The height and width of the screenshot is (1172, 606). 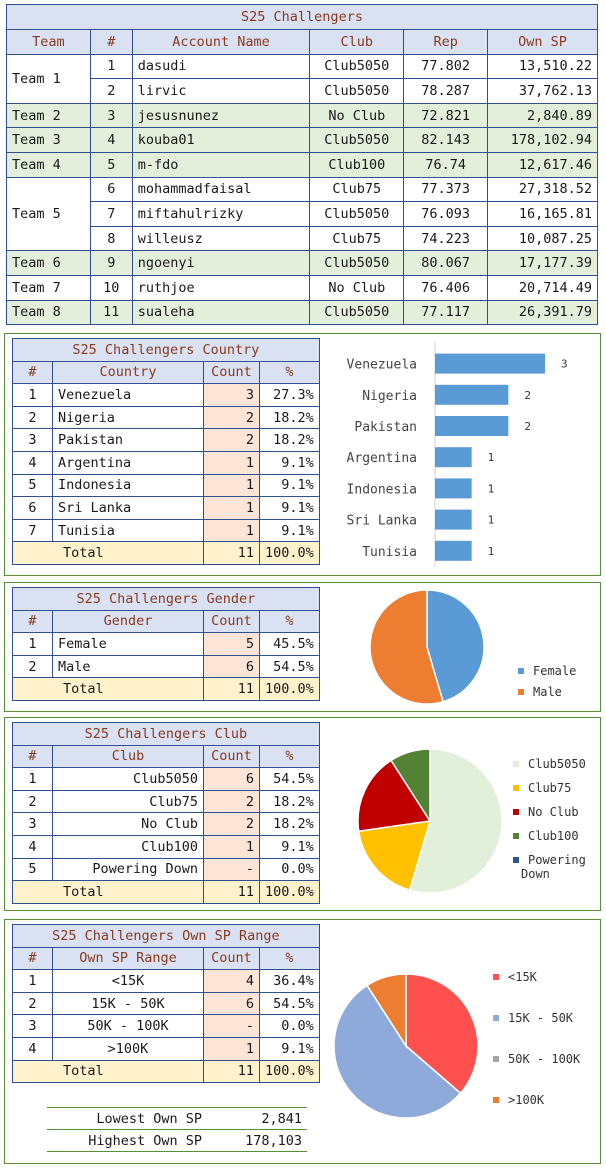 What do you see at coordinates (554, 671) in the screenshot?
I see `legend-label: Female` at bounding box center [554, 671].